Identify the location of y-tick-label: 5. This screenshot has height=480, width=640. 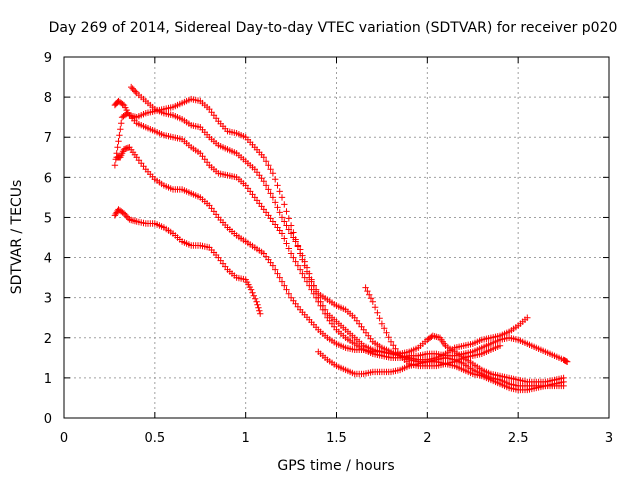
(48, 218).